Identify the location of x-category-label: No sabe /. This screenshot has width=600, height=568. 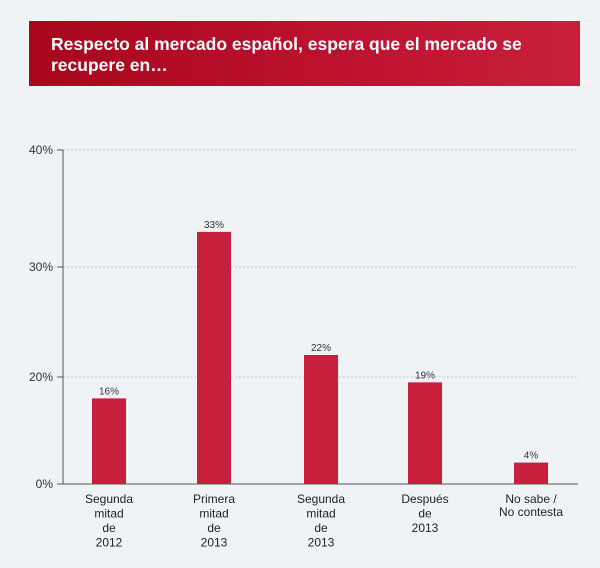
(531, 499).